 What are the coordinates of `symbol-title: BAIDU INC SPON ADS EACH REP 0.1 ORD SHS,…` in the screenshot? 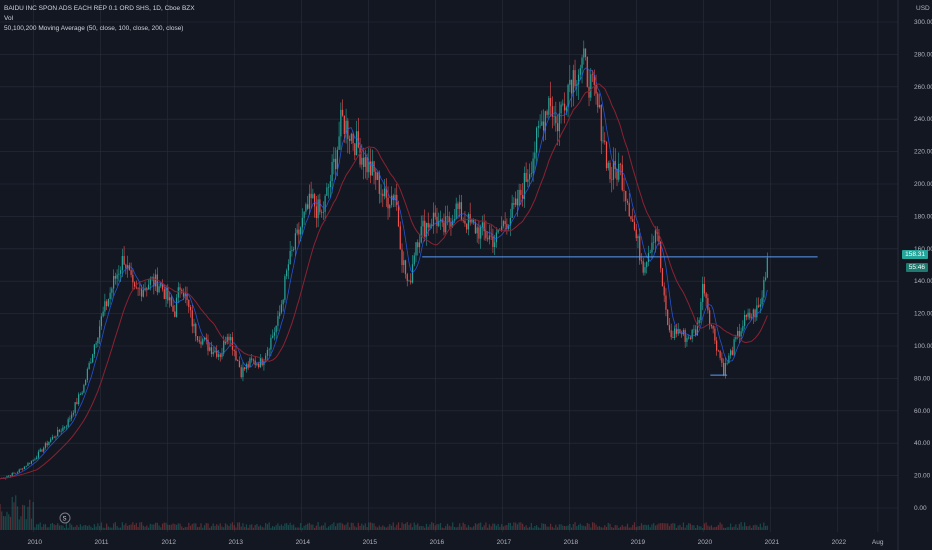 It's located at (99, 8).